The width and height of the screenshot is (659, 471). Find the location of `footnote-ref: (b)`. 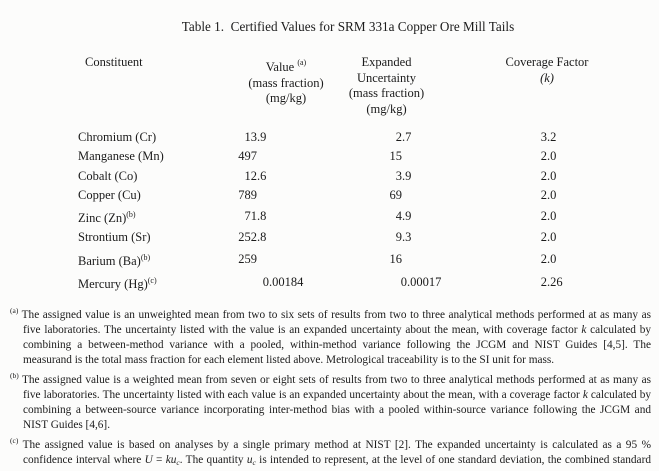

footnote-ref: (b) is located at coordinates (131, 215).